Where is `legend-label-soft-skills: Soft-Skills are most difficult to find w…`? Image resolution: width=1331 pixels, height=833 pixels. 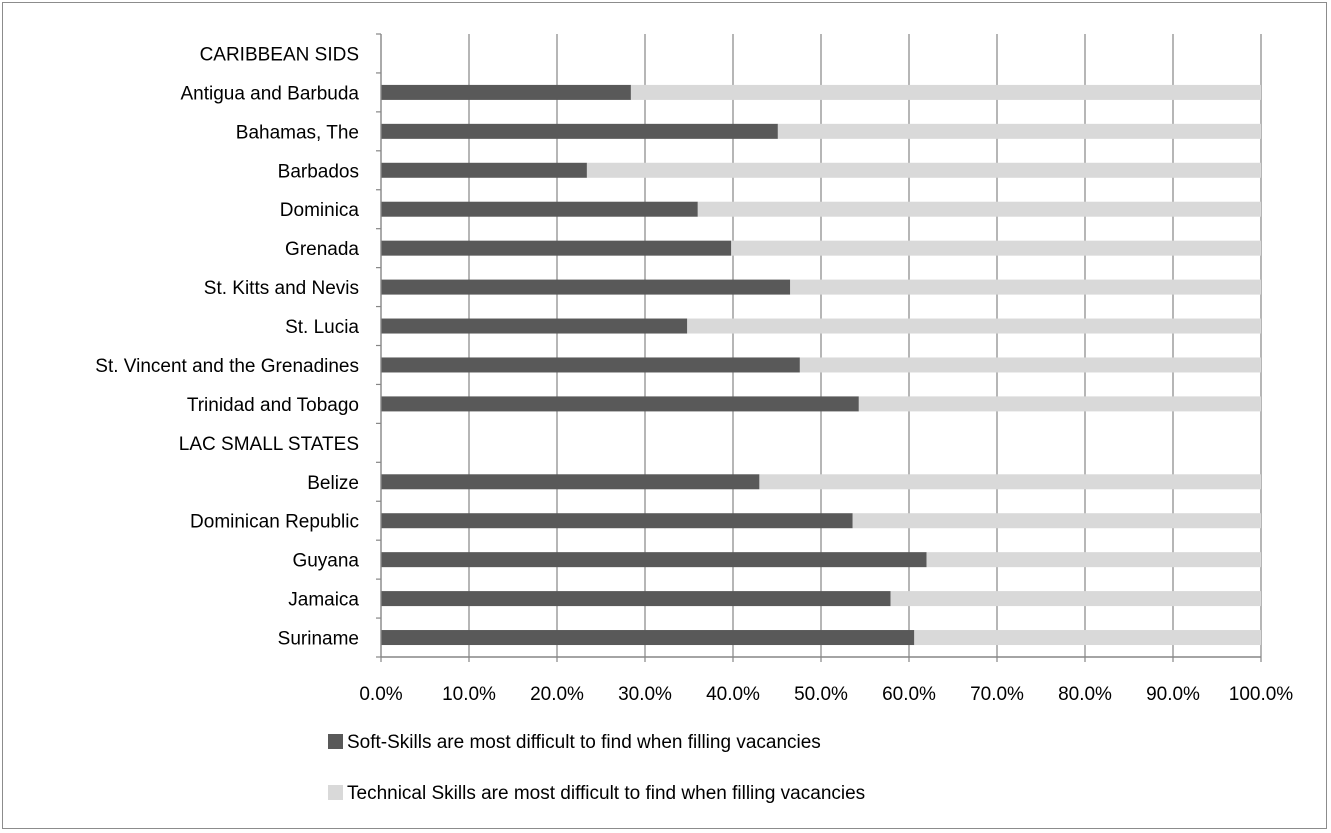 legend-label-soft-skills: Soft-Skills are most difficult to find w… is located at coordinates (584, 742).